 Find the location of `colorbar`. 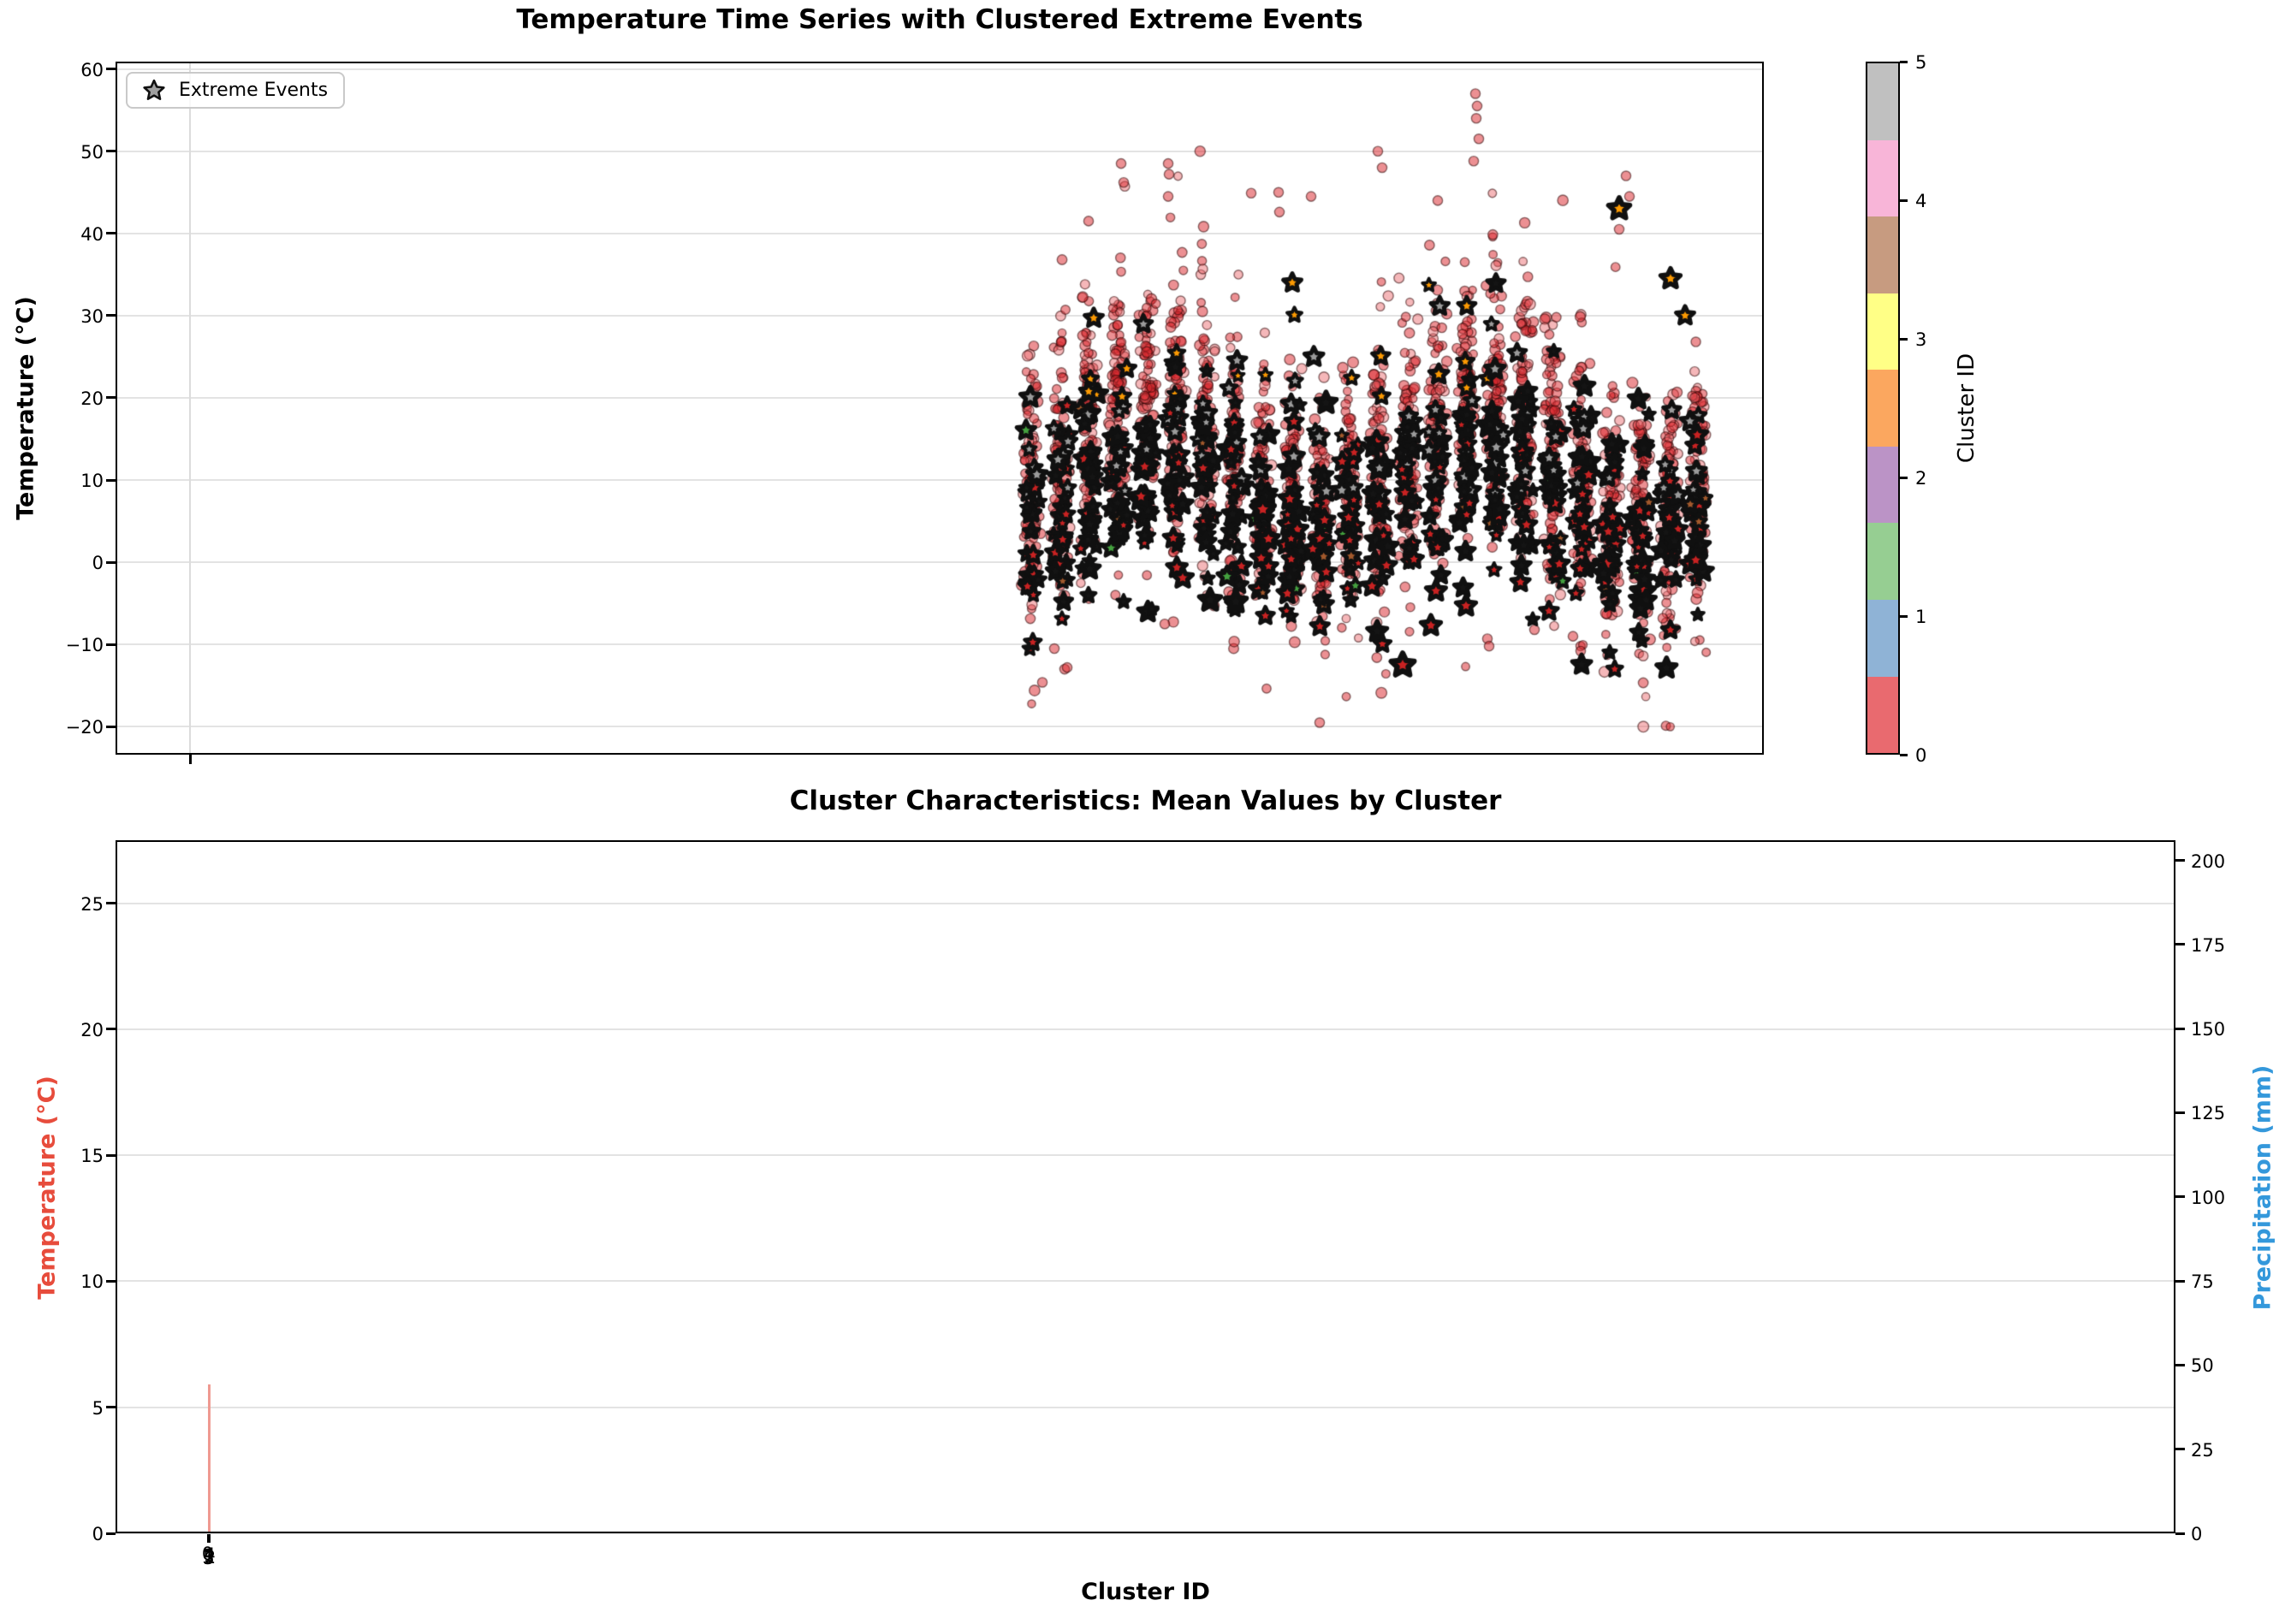

colorbar is located at coordinates (1883, 408).